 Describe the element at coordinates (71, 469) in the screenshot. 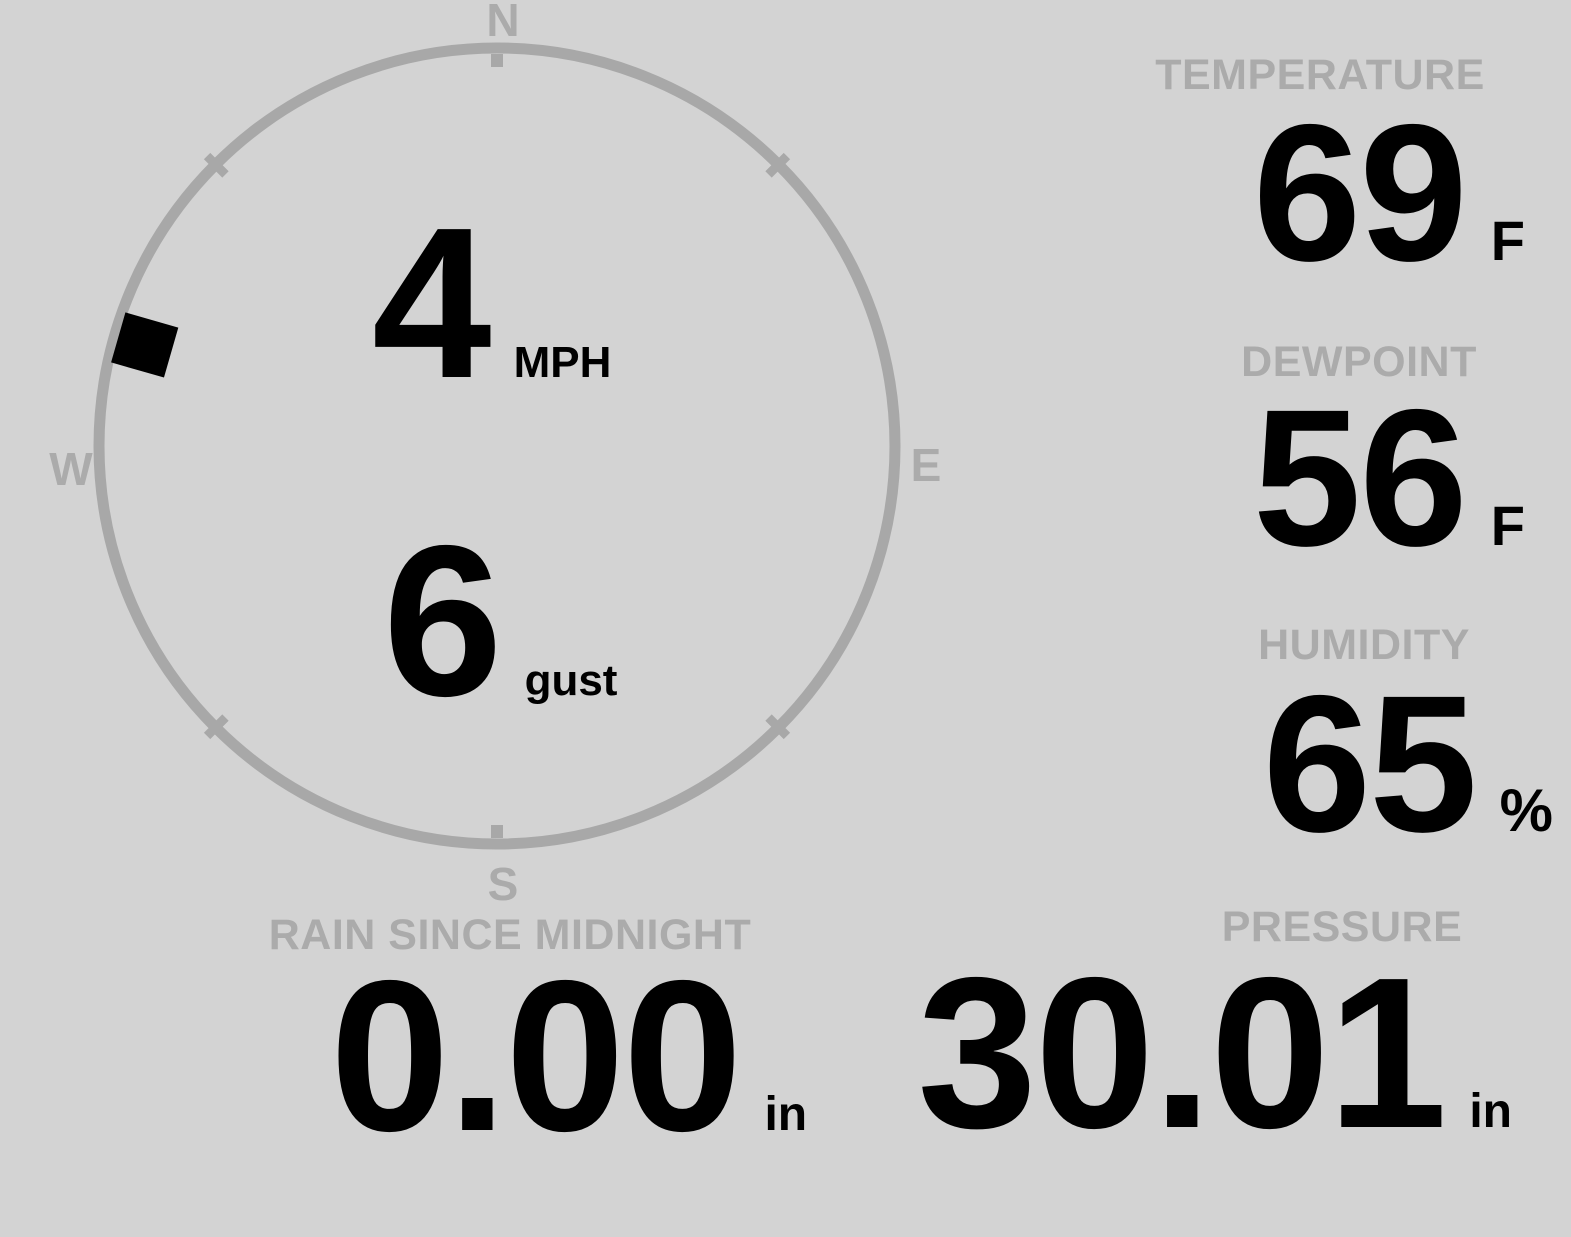

I see `compass-west-label: W` at that location.